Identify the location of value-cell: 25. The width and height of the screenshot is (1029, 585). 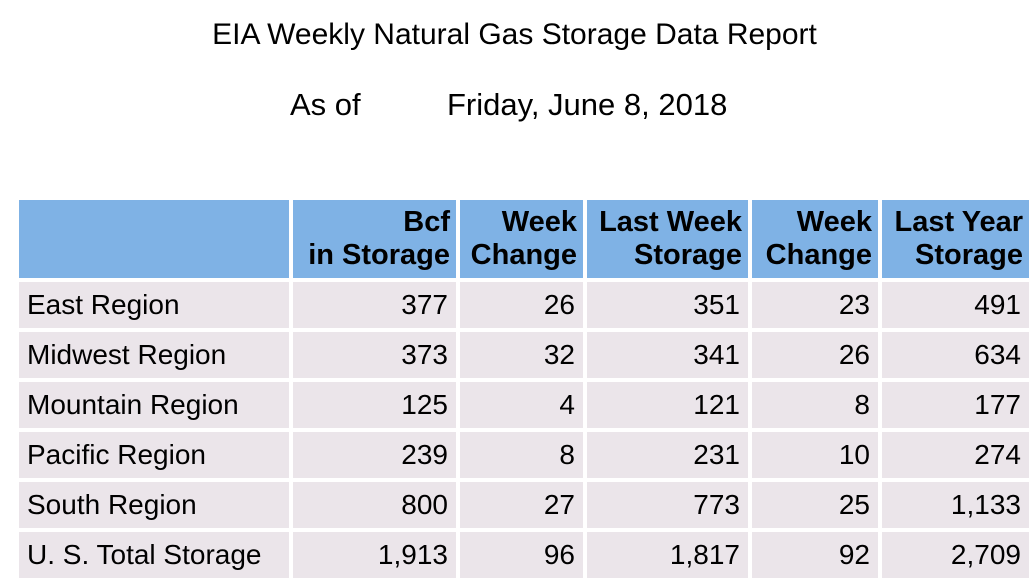
(815, 505).